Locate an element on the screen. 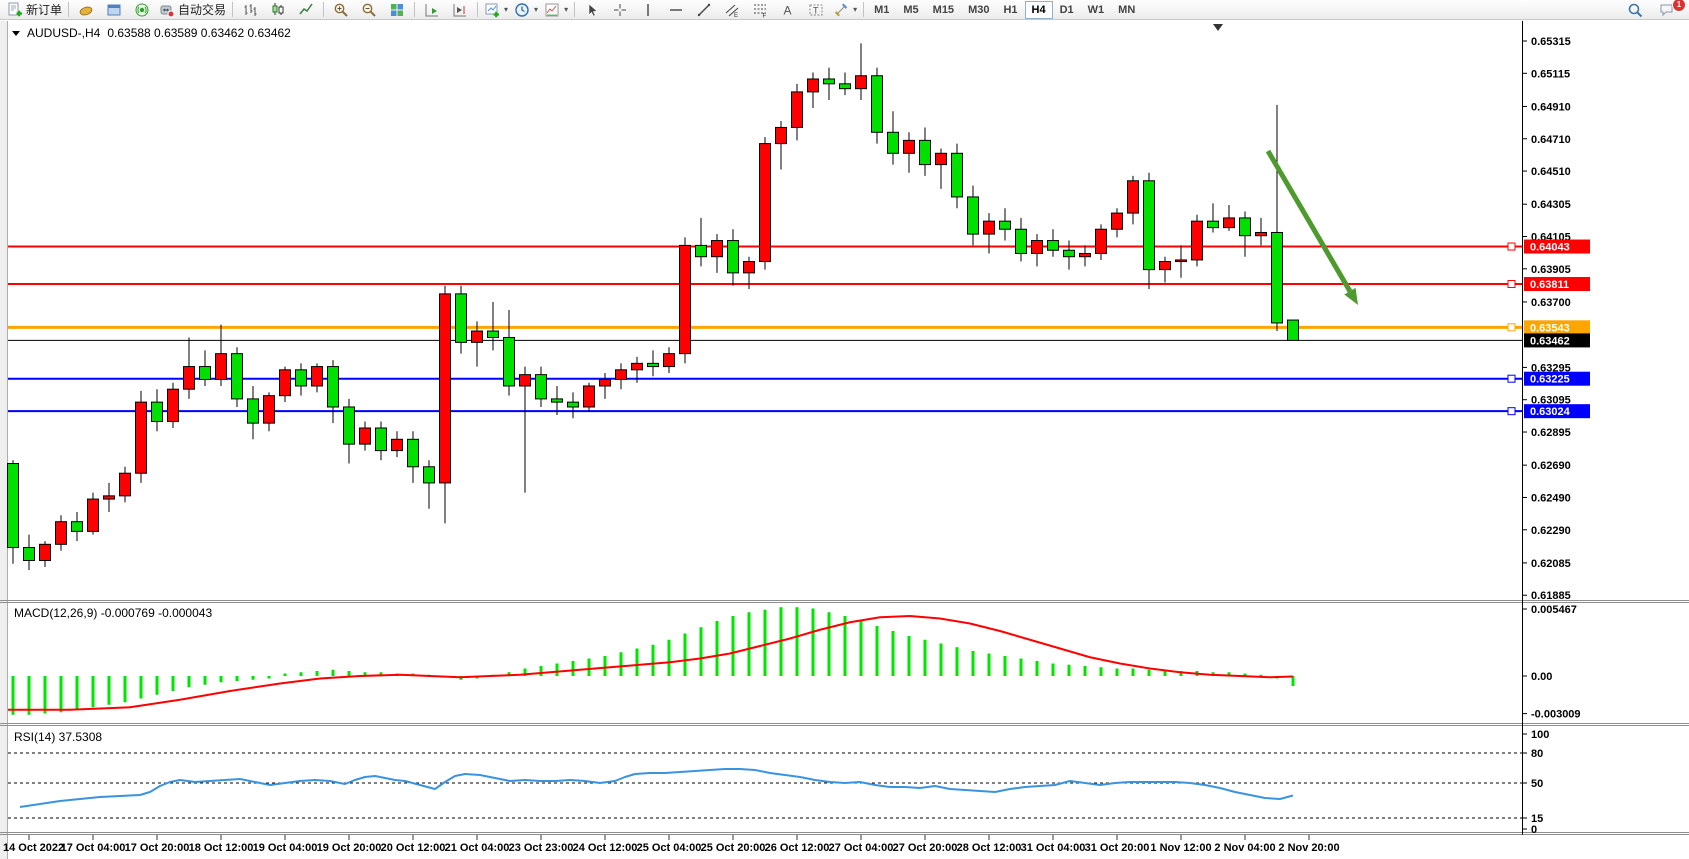  macd-label: MACD(12,26,9) -0.000769 -0.000043 is located at coordinates (113, 613).